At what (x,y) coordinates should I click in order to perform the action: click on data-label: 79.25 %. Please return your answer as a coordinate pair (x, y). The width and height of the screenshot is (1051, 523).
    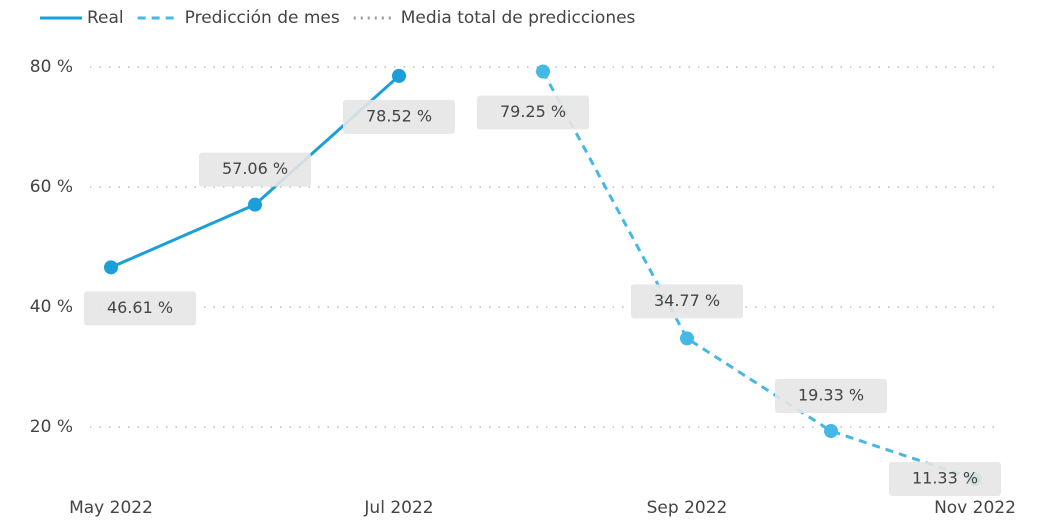
    Looking at the image, I should click on (533, 111).